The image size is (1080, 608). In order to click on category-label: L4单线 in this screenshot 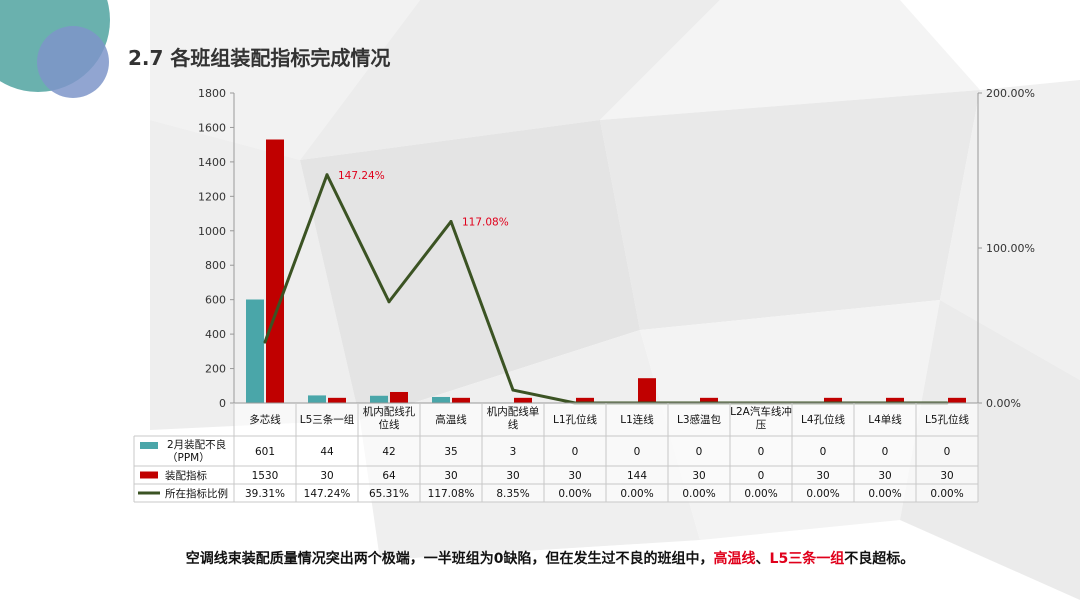, I will do `click(885, 419)`.